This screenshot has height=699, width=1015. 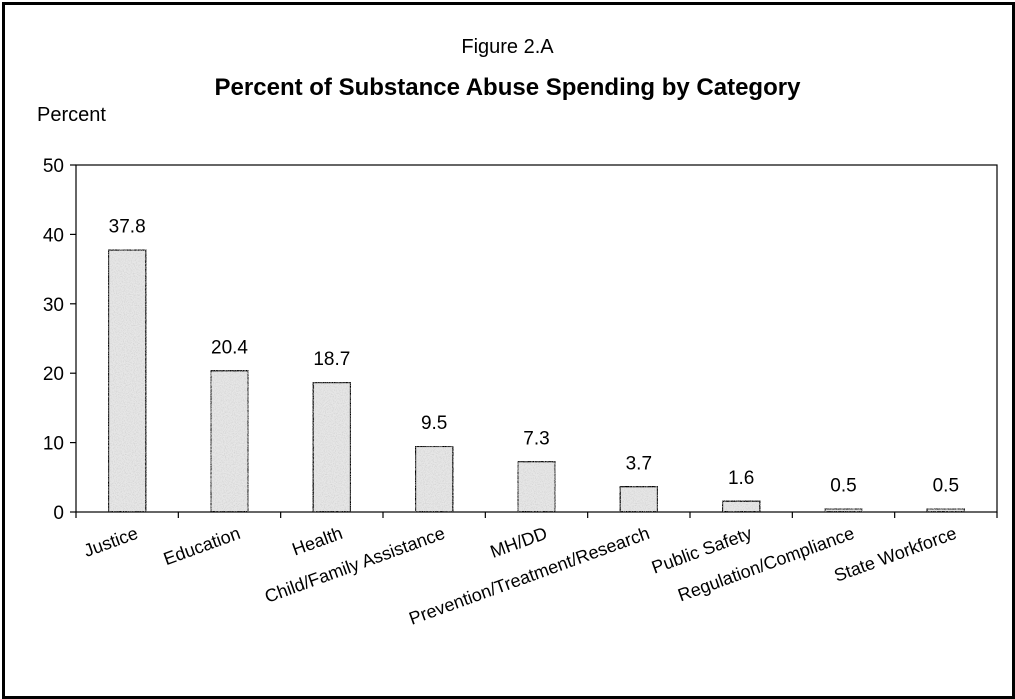 What do you see at coordinates (53, 235) in the screenshot?
I see `y-tick-label: 40` at bounding box center [53, 235].